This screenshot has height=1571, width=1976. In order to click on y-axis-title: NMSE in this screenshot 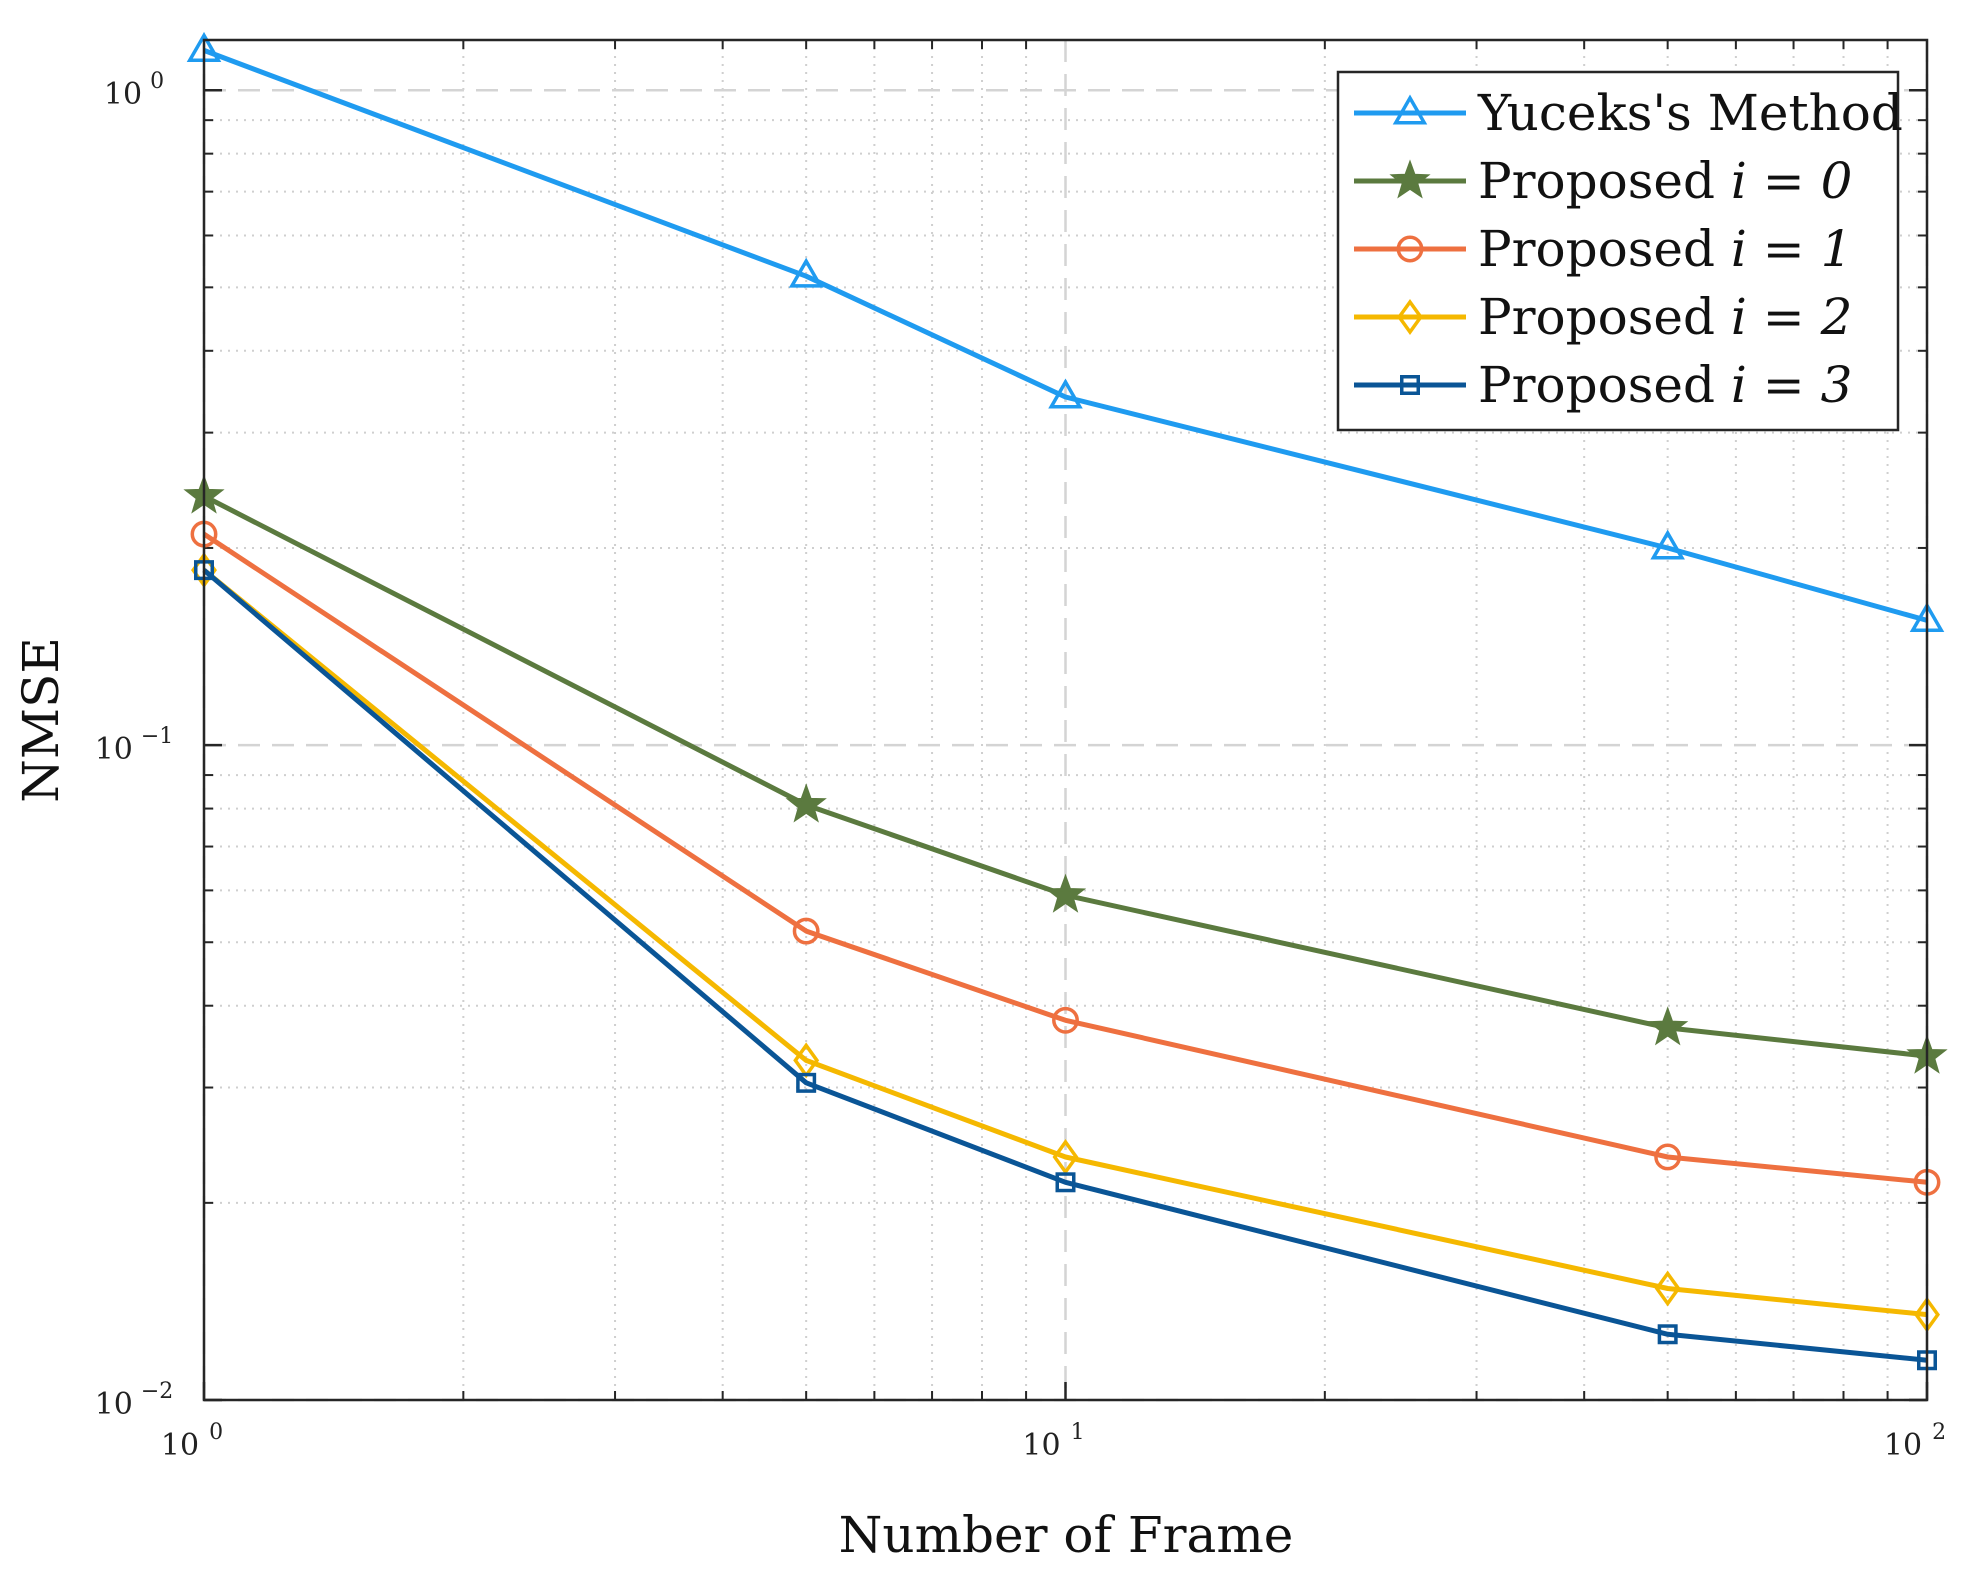, I will do `click(41, 720)`.